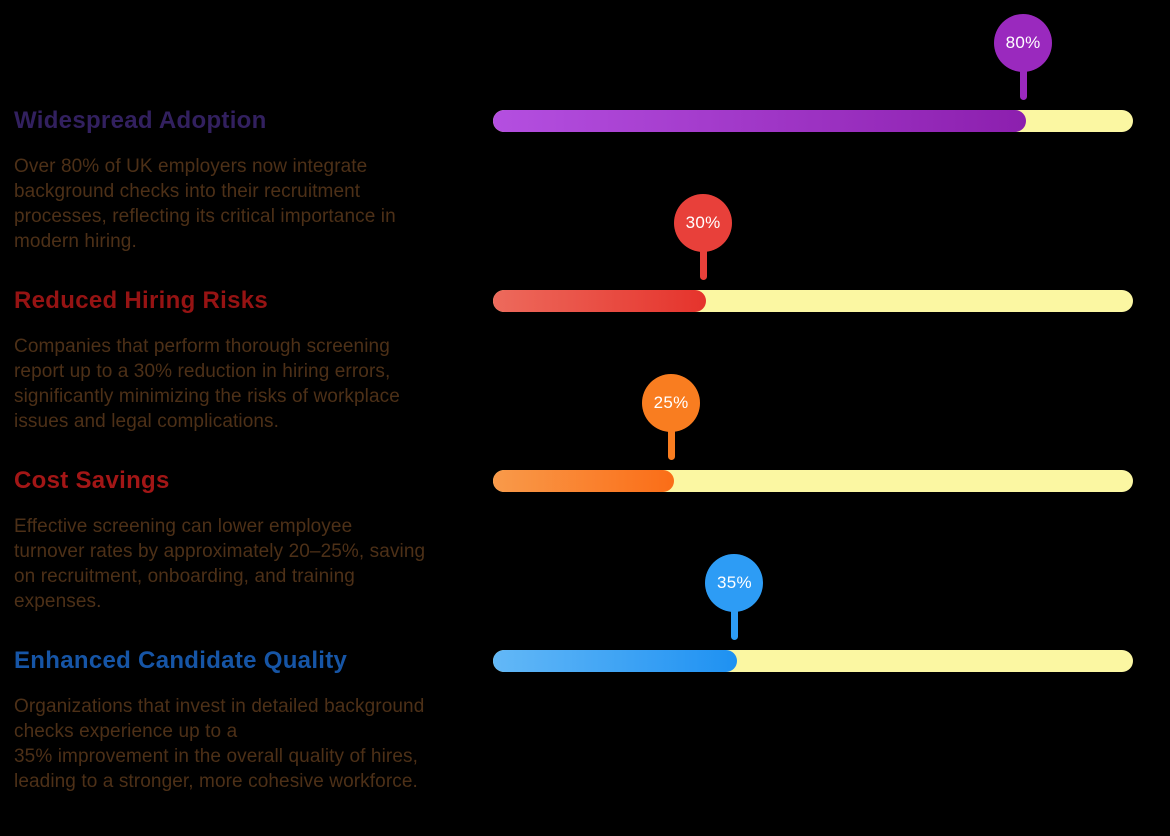 The image size is (1170, 836). What do you see at coordinates (92, 480) in the screenshot?
I see `section-title: Cost Savings` at bounding box center [92, 480].